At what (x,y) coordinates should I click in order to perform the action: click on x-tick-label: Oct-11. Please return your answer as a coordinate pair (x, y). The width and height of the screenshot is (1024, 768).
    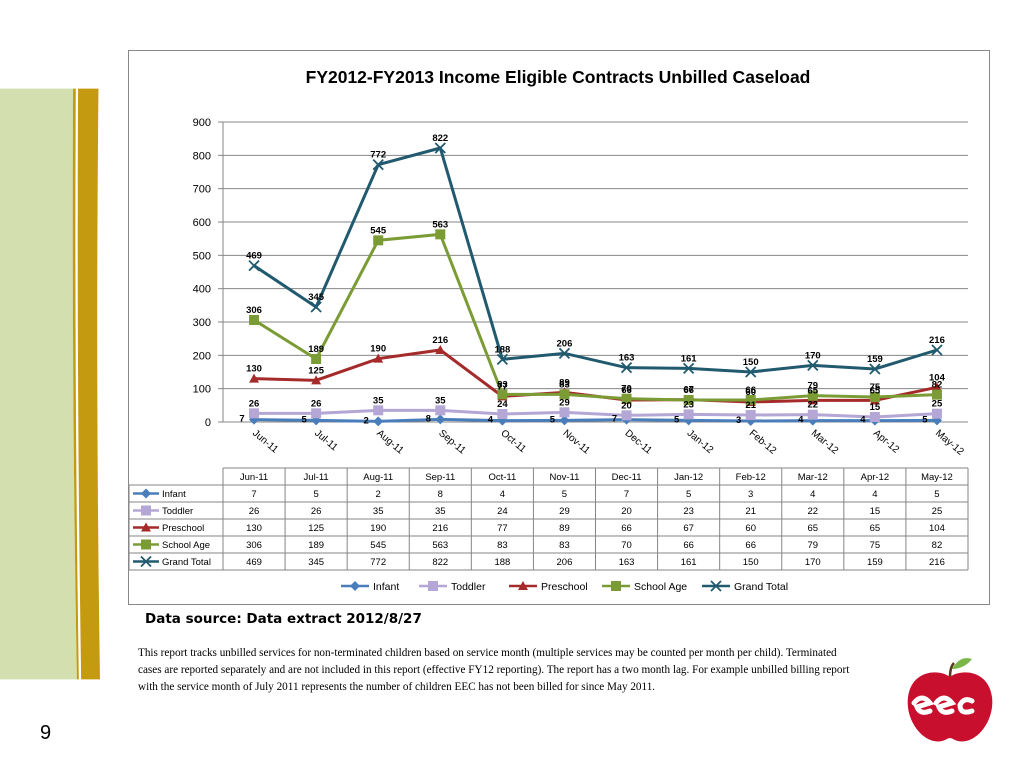
    Looking at the image, I should click on (513, 442).